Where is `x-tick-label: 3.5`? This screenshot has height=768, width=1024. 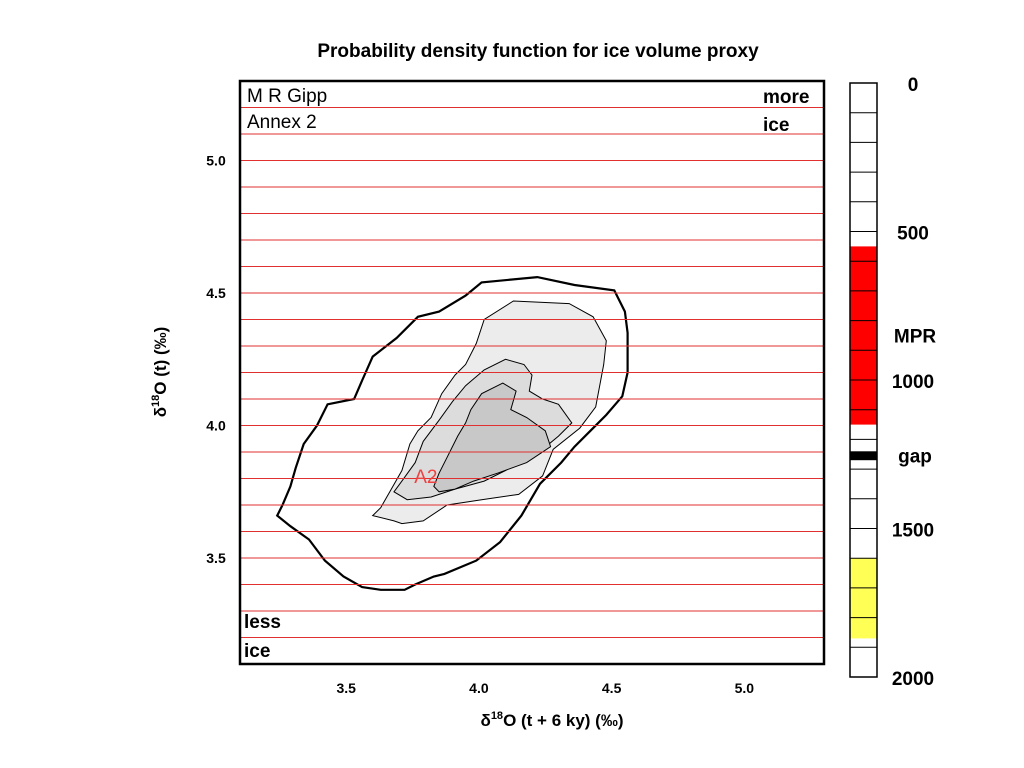
x-tick-label: 3.5 is located at coordinates (346, 688).